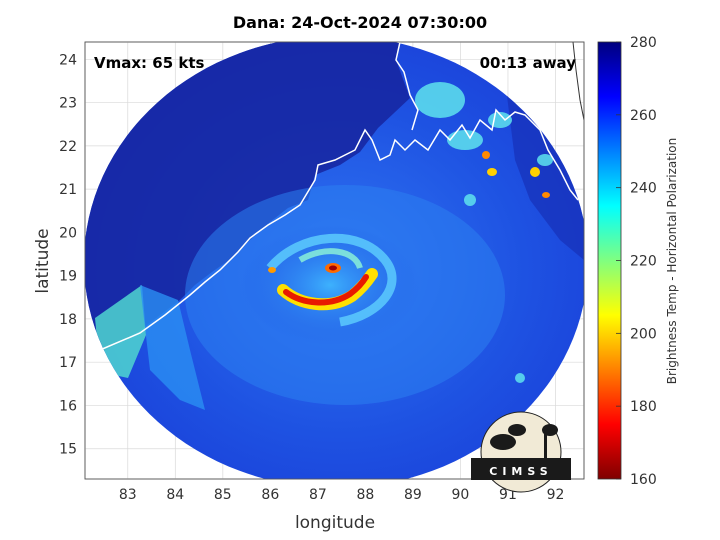 This screenshot has width=720, height=540. Describe the element at coordinates (365, 495) in the screenshot. I see `x-tick-label: 88` at that location.